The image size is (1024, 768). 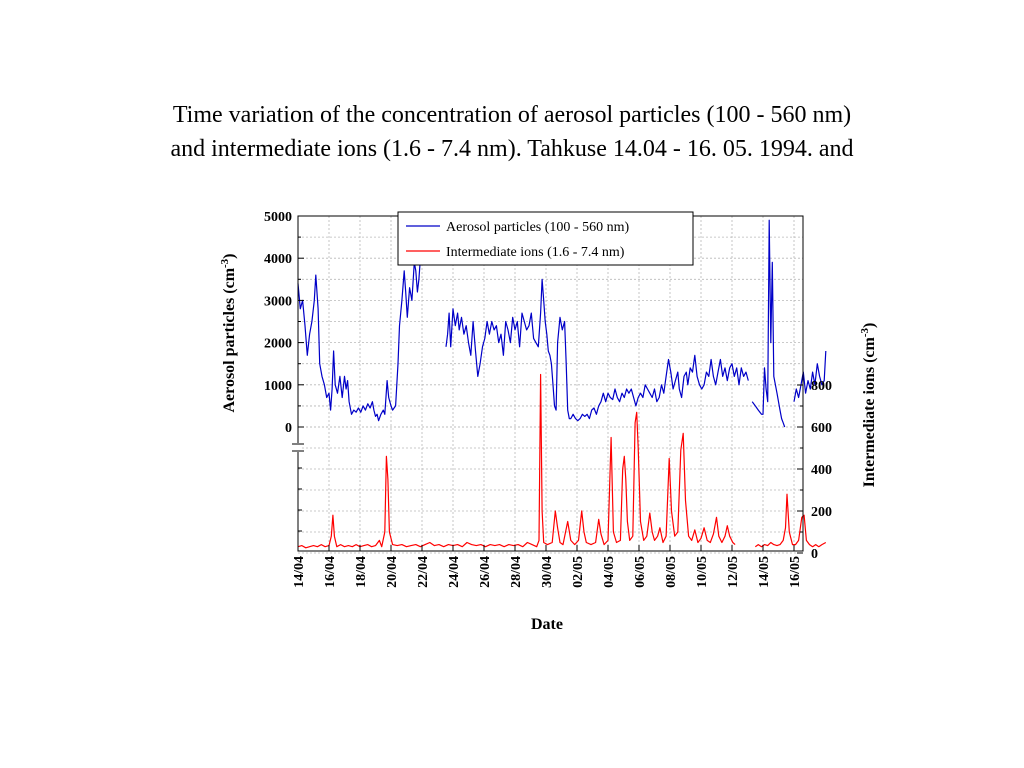 I want to click on right-tick-label: 800, so click(x=821, y=386).